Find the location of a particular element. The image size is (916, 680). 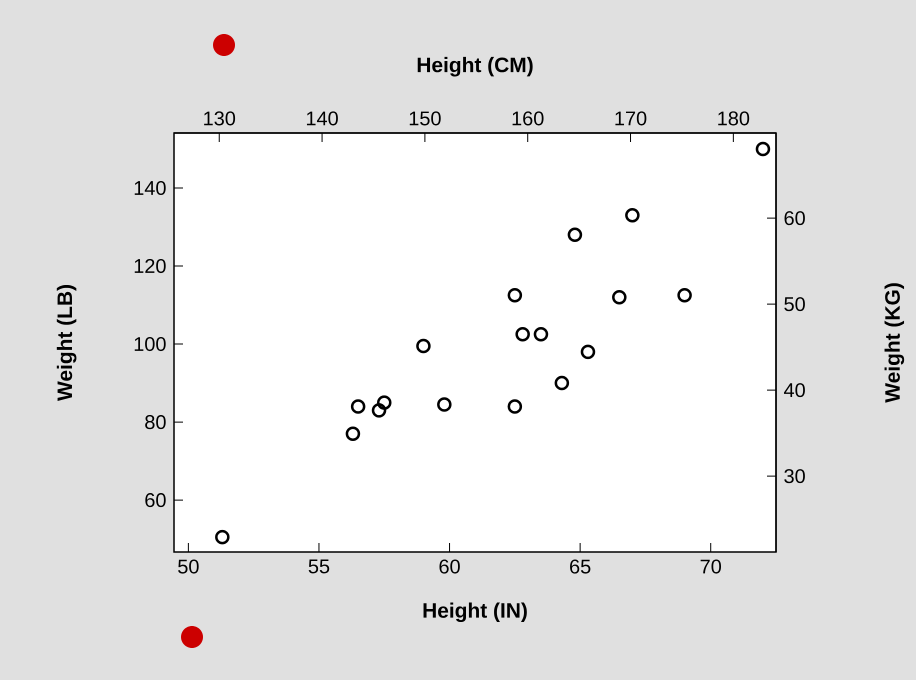

x-tick-label: 55 is located at coordinates (319, 567).